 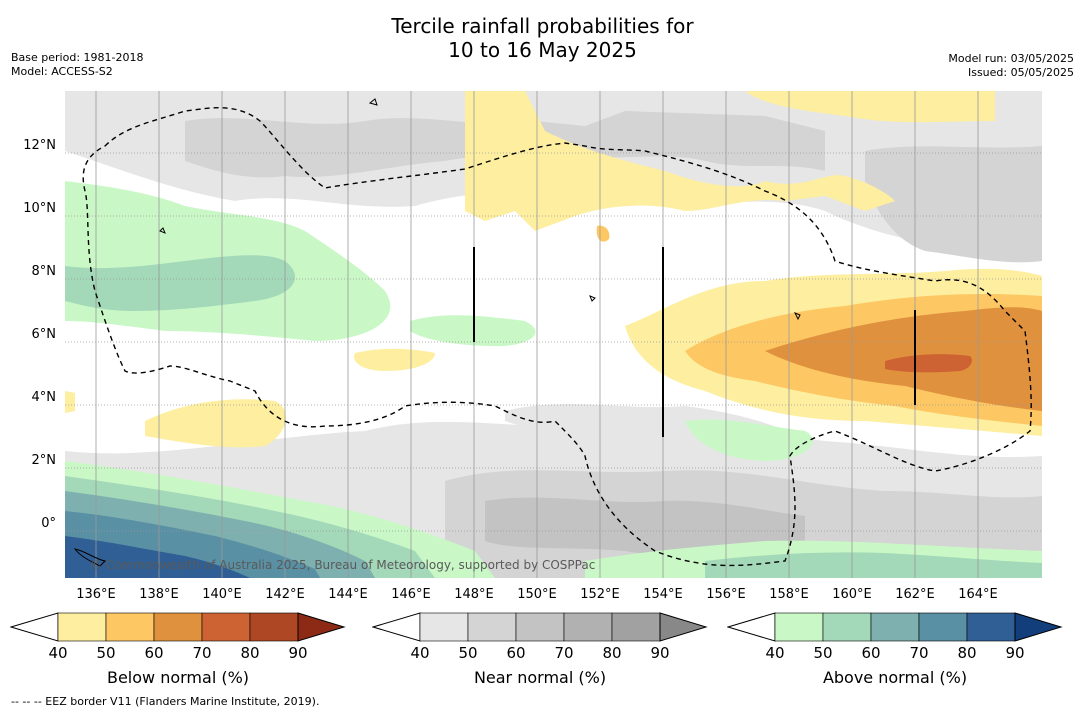 What do you see at coordinates (540, 677) in the screenshot?
I see `colorbar-title: Near normal (%)` at bounding box center [540, 677].